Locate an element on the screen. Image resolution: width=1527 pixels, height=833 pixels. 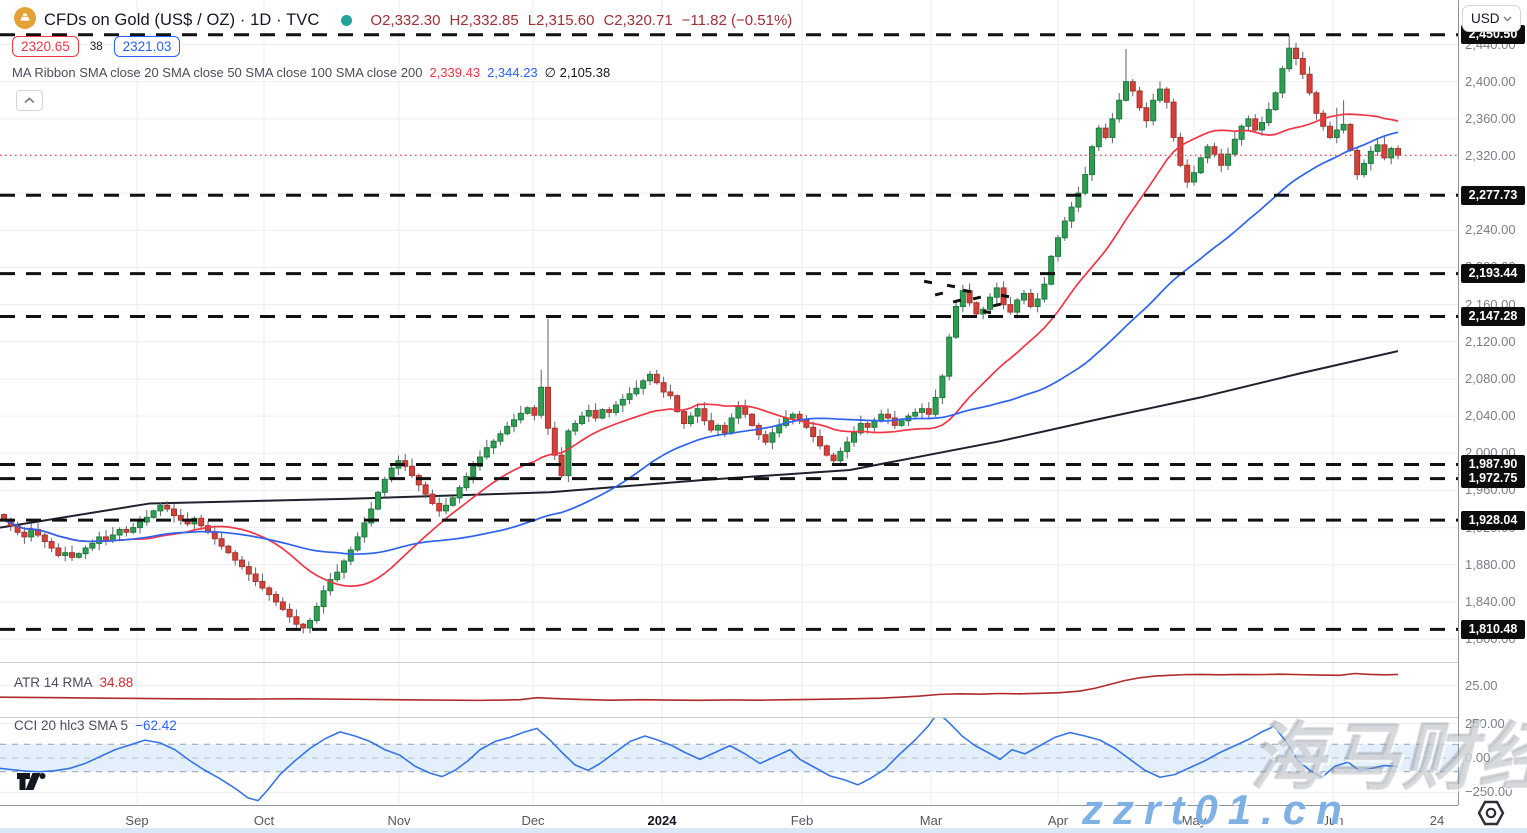
price-axis-label: 1,880.00 is located at coordinates (1490, 564).